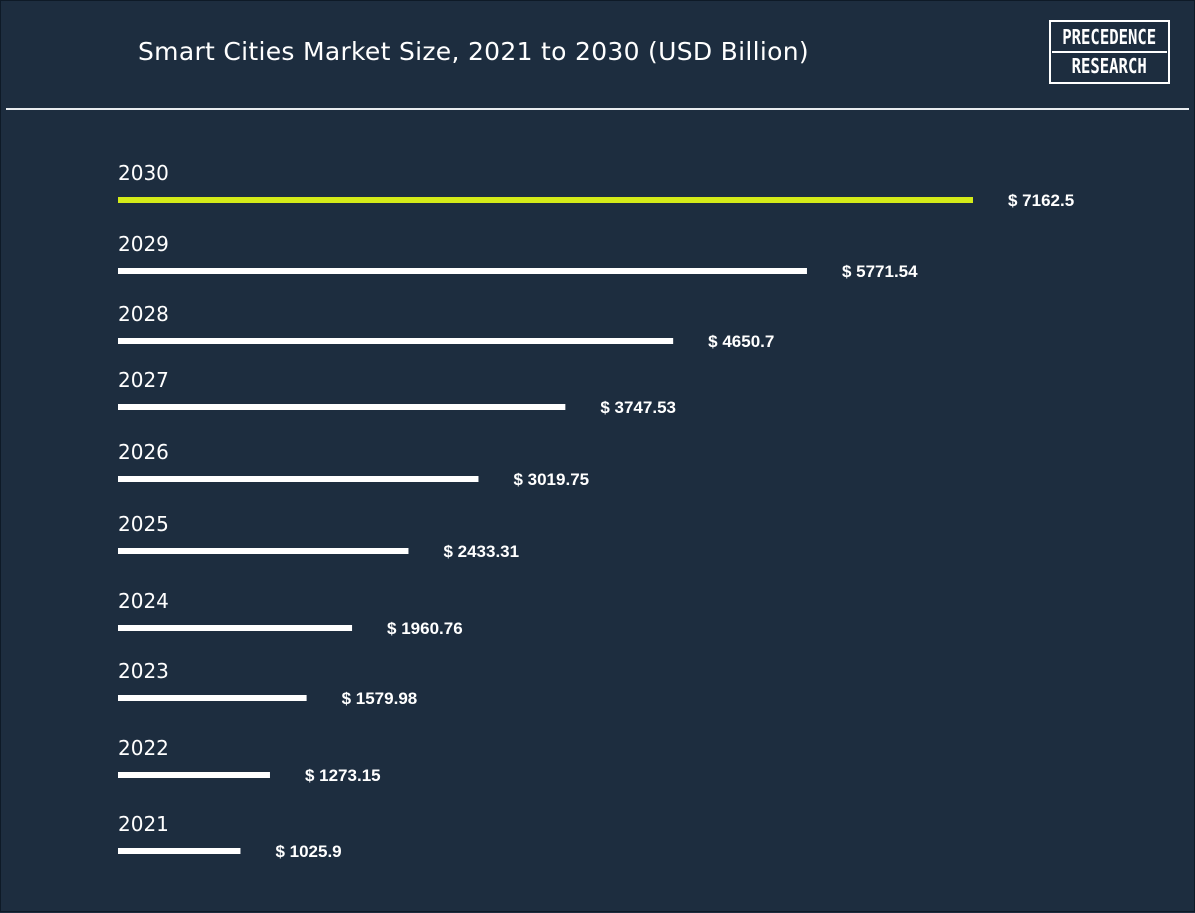  Describe the element at coordinates (212, 698) in the screenshot. I see `bar-2023` at that location.